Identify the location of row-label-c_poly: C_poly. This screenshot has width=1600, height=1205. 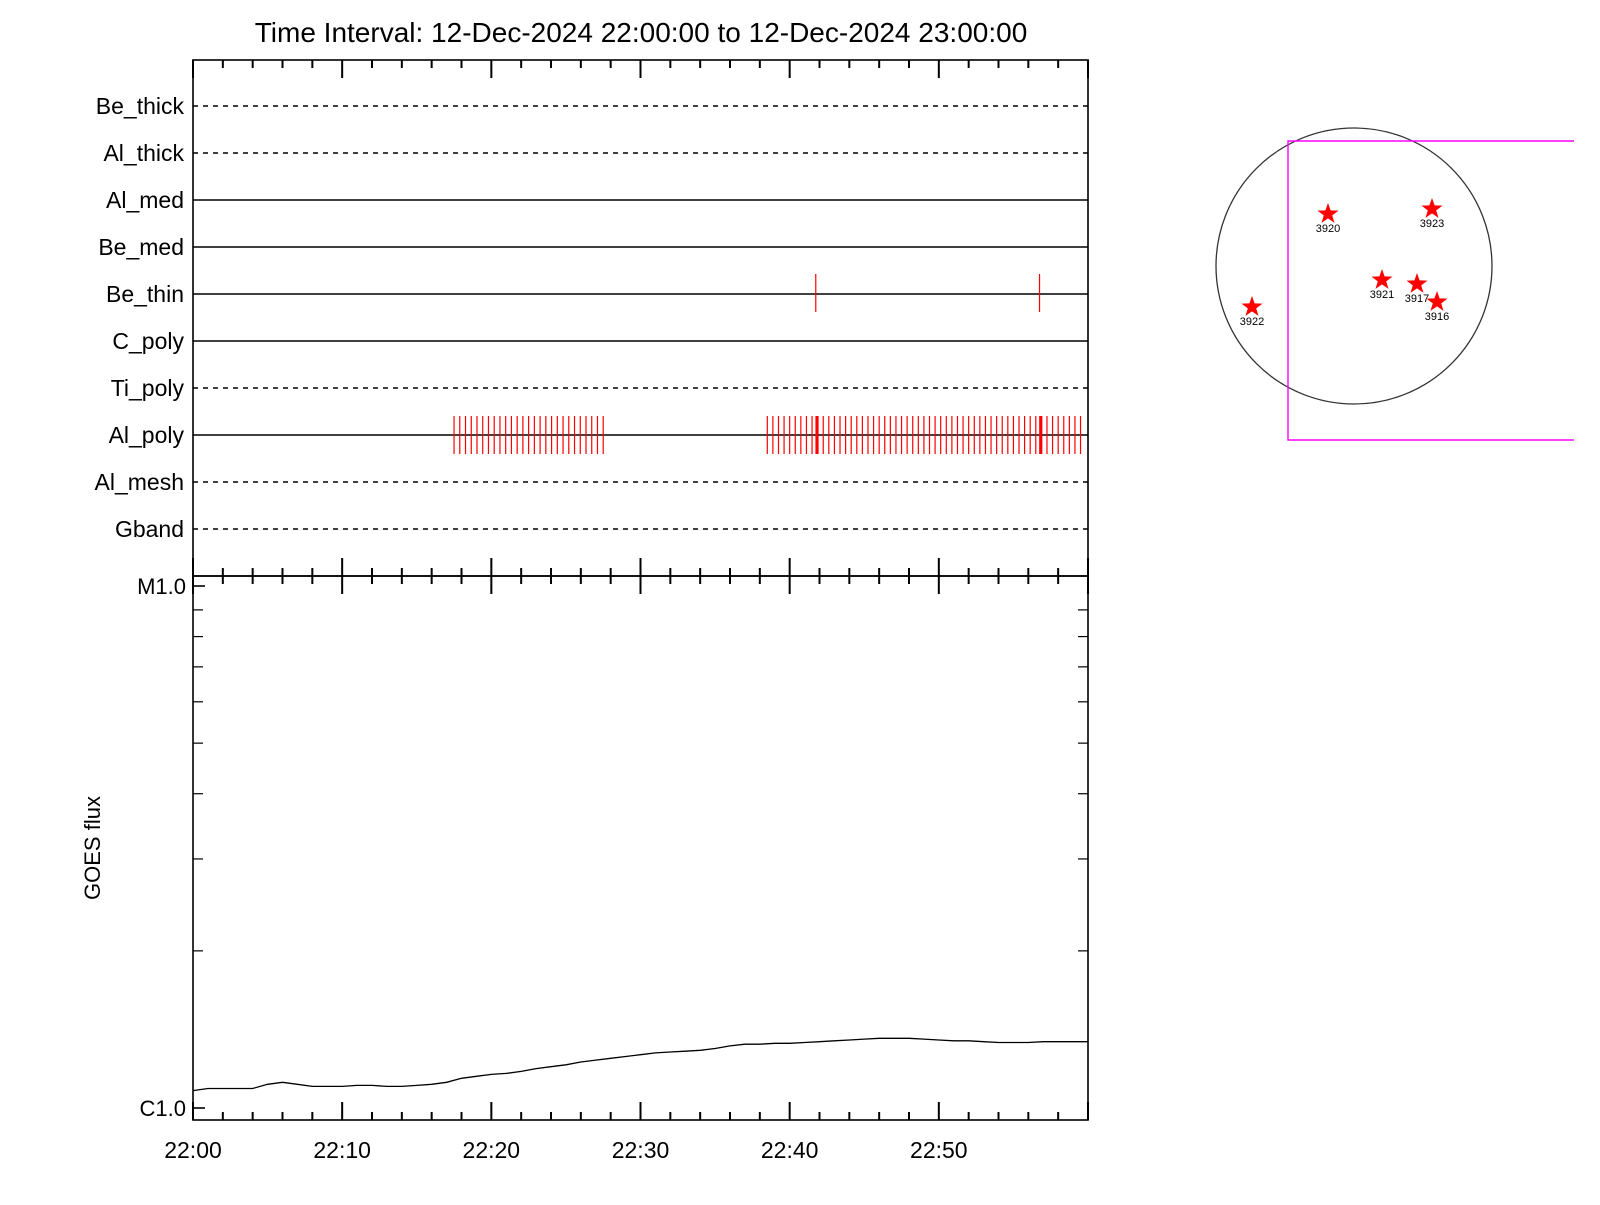
(148, 341).